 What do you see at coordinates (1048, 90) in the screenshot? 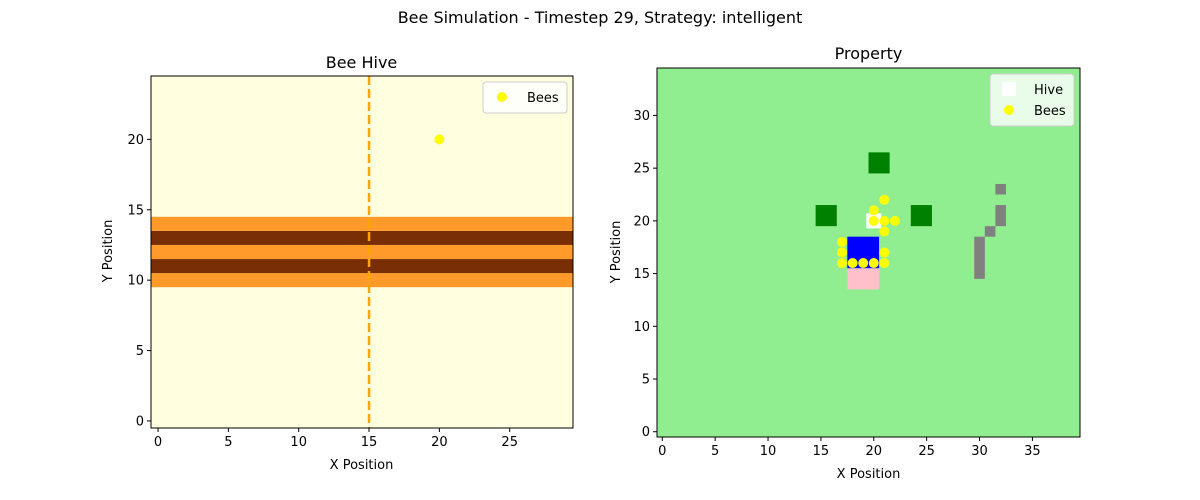
I see `legend-label: Hive` at bounding box center [1048, 90].